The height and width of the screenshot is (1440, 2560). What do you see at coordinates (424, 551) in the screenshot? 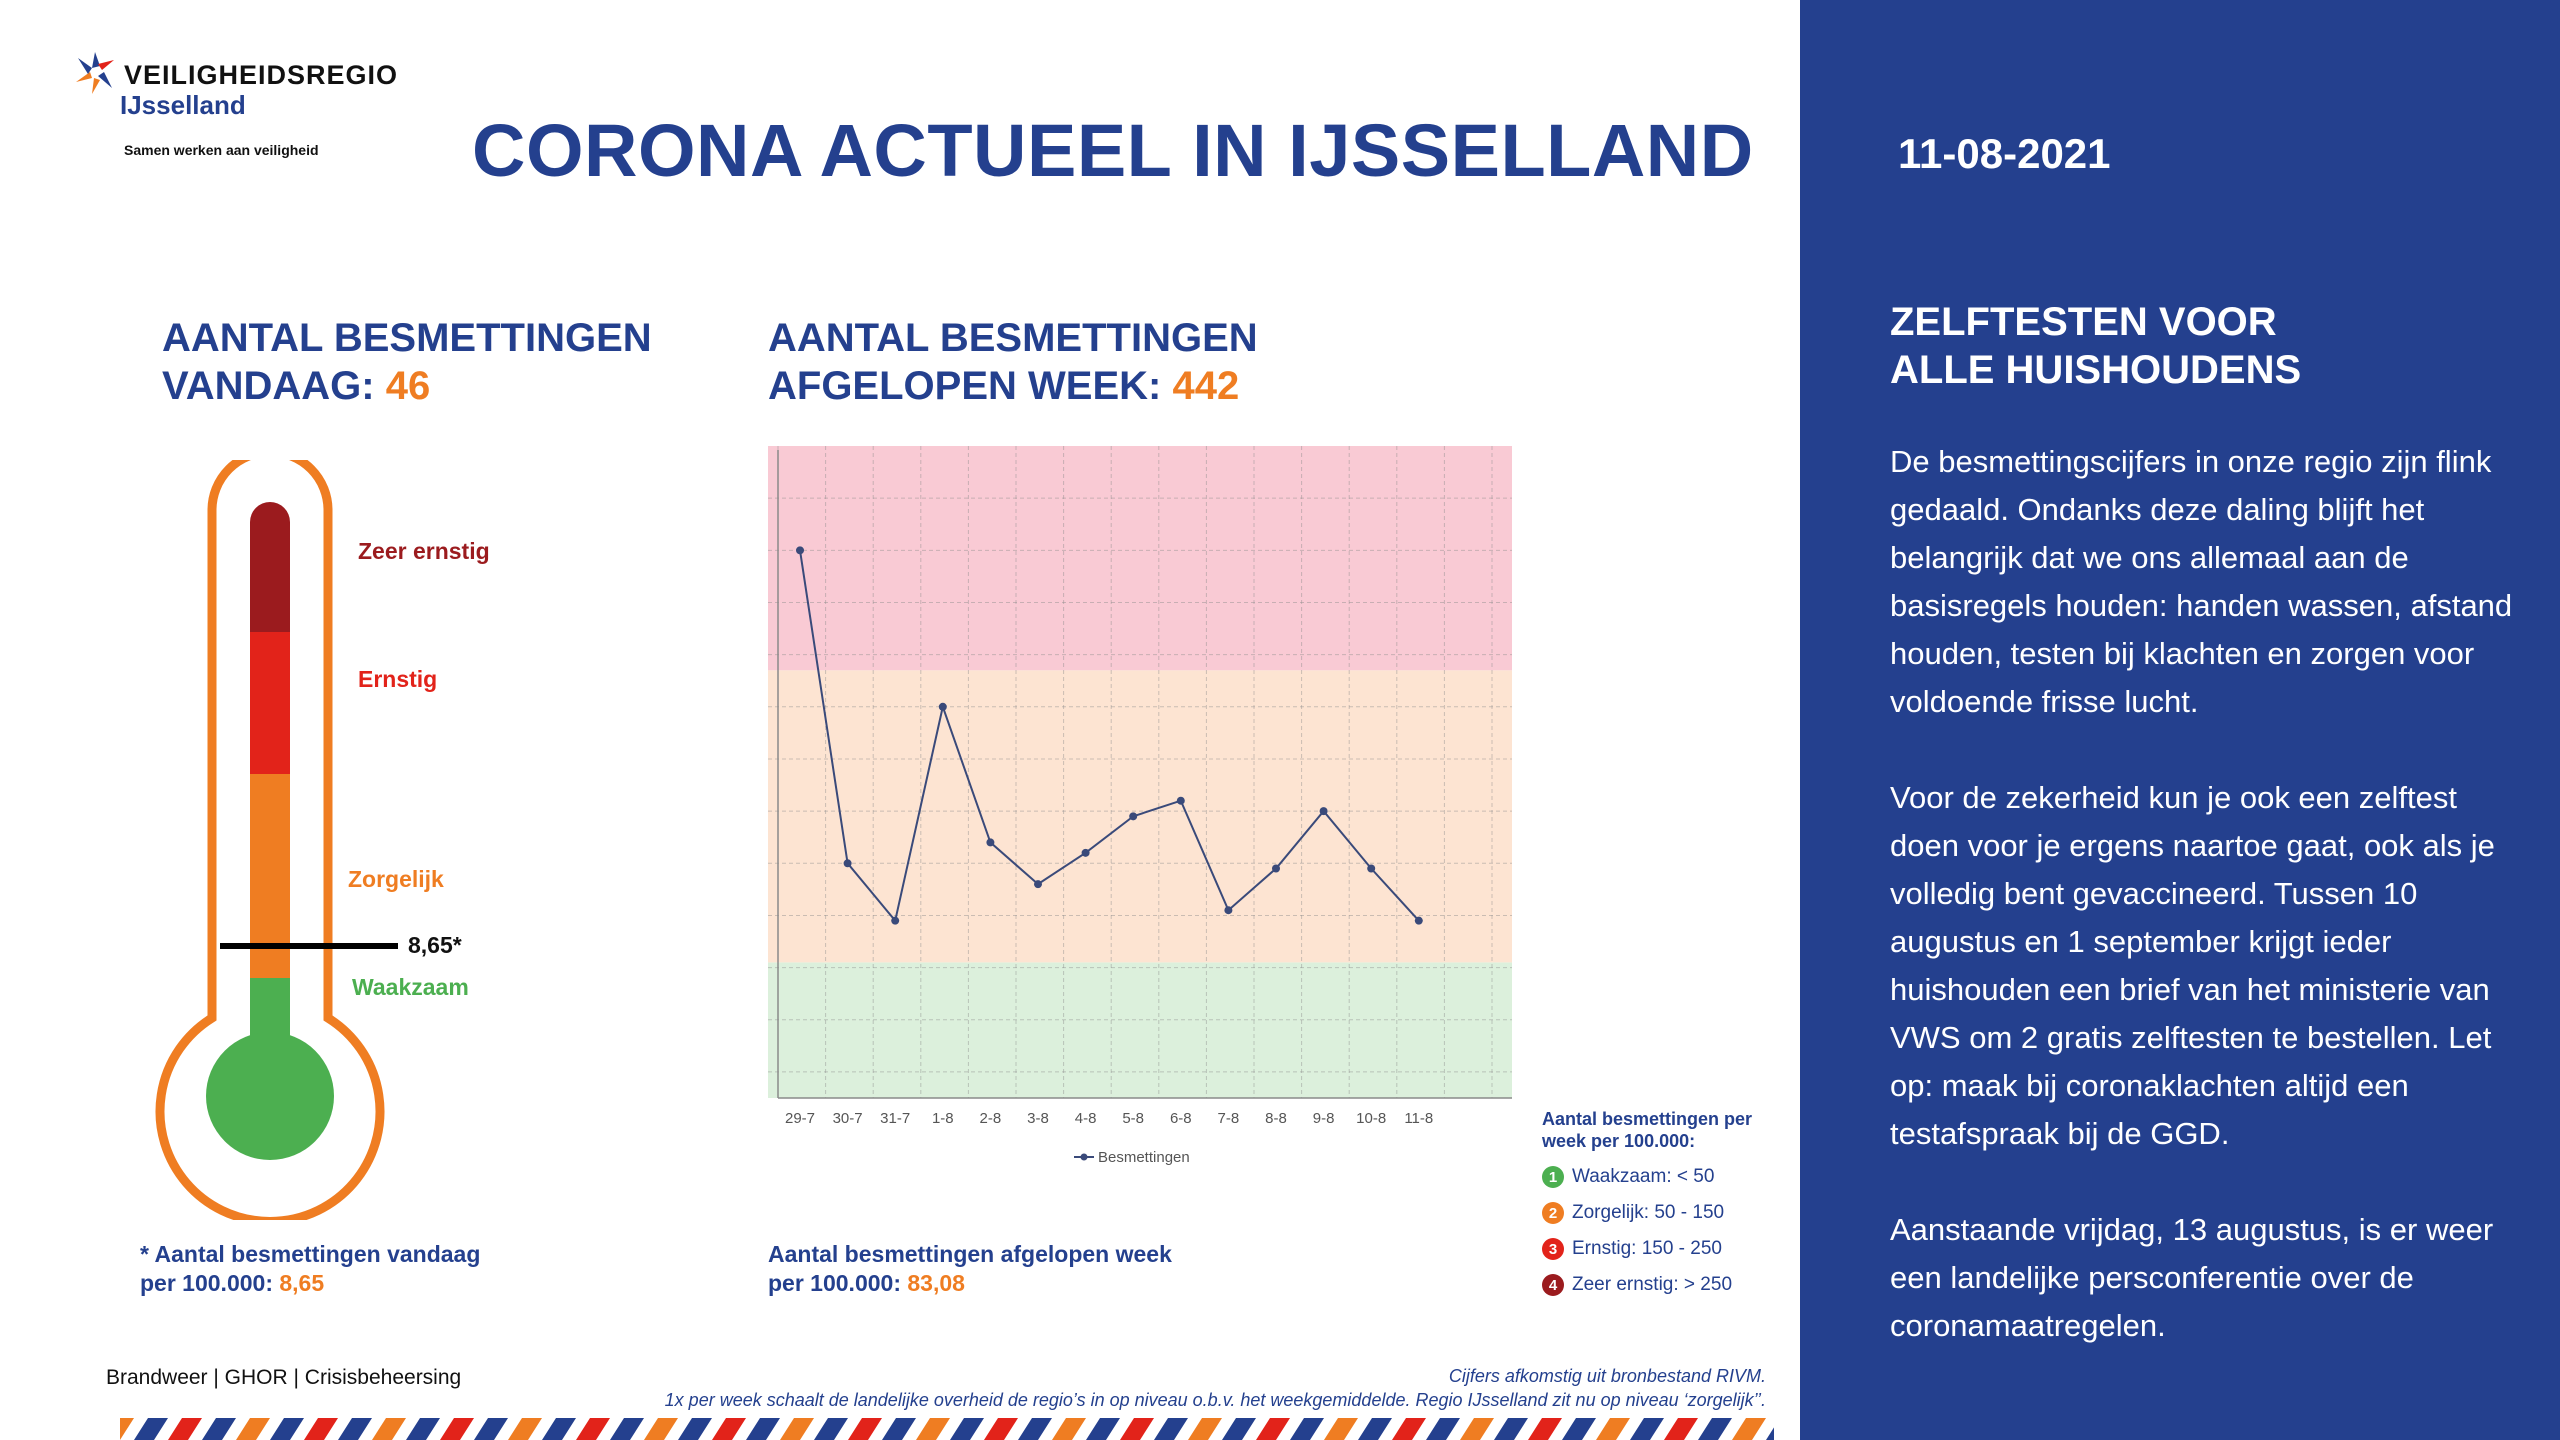
I see `thermo-label-zeer-ernstig: Zeer ernstig` at bounding box center [424, 551].